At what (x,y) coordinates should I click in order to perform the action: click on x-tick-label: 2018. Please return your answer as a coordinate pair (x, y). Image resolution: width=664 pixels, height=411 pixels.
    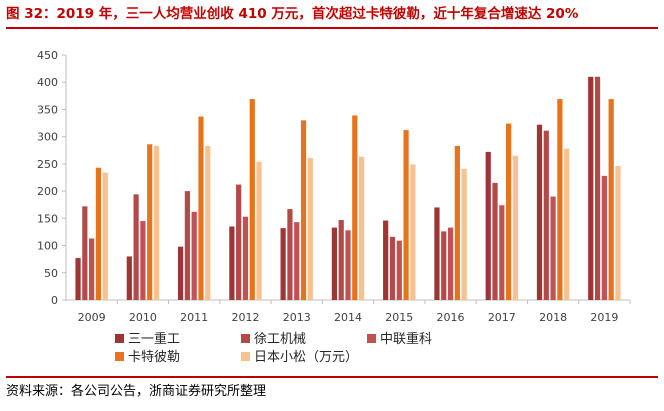
    Looking at the image, I should click on (553, 317).